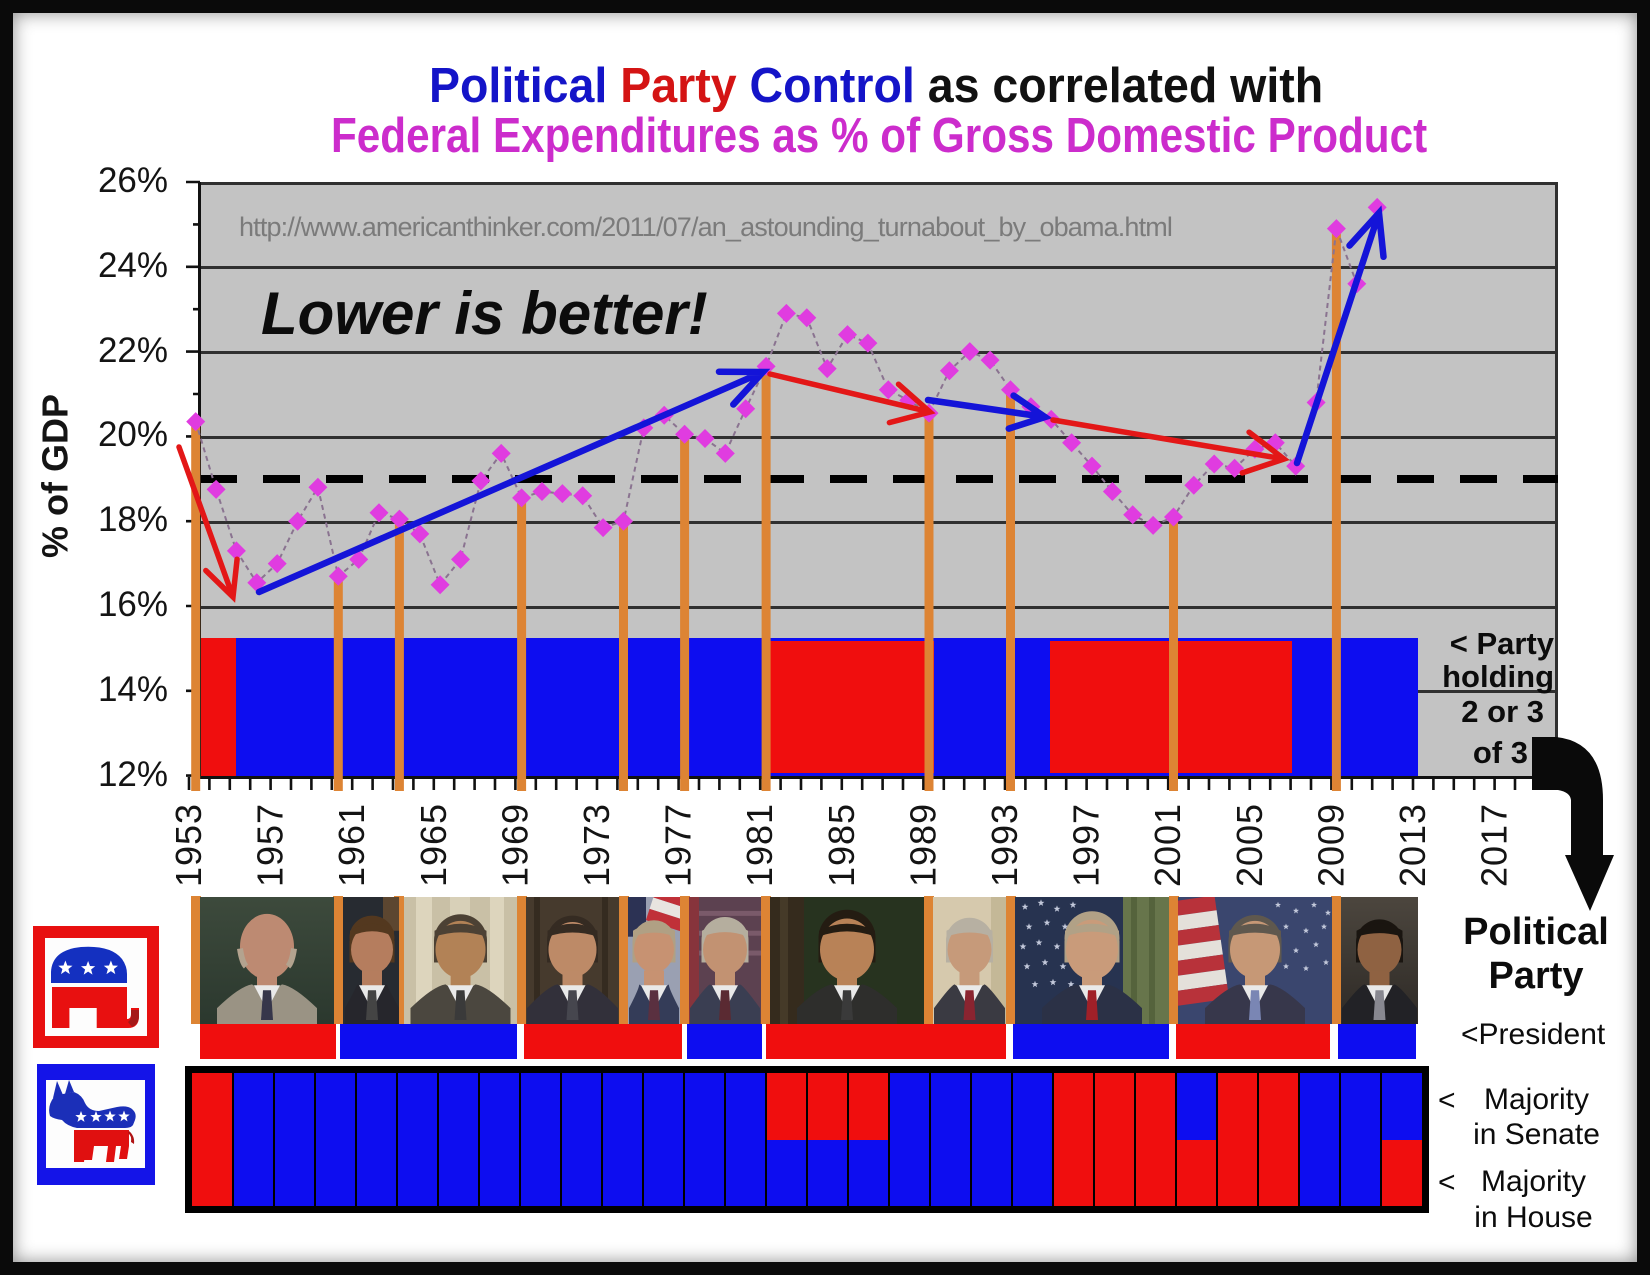 This screenshot has width=1650, height=1275. What do you see at coordinates (351, 845) in the screenshot?
I see `svg-text: 1961` at bounding box center [351, 845].